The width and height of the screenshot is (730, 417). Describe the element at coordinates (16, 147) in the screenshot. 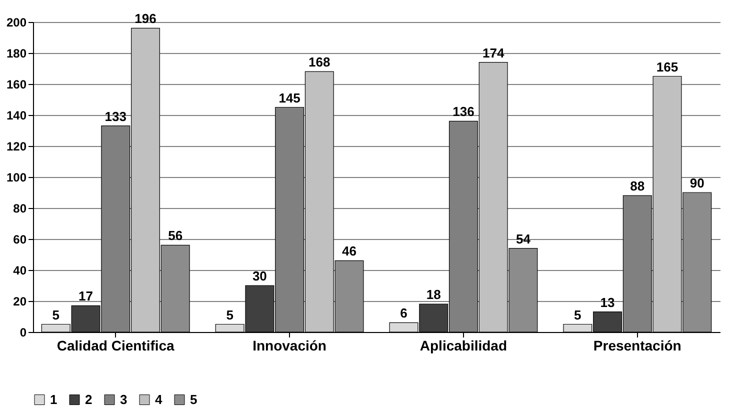

I see `y-tick-label: 120` at that location.